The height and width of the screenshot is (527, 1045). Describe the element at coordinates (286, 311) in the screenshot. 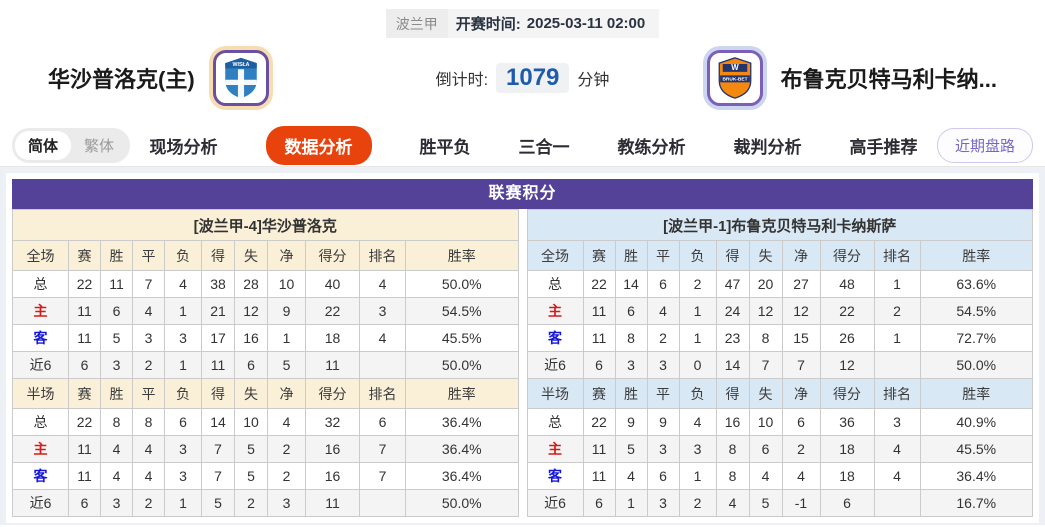

I see `stat-cell: 9` at that location.